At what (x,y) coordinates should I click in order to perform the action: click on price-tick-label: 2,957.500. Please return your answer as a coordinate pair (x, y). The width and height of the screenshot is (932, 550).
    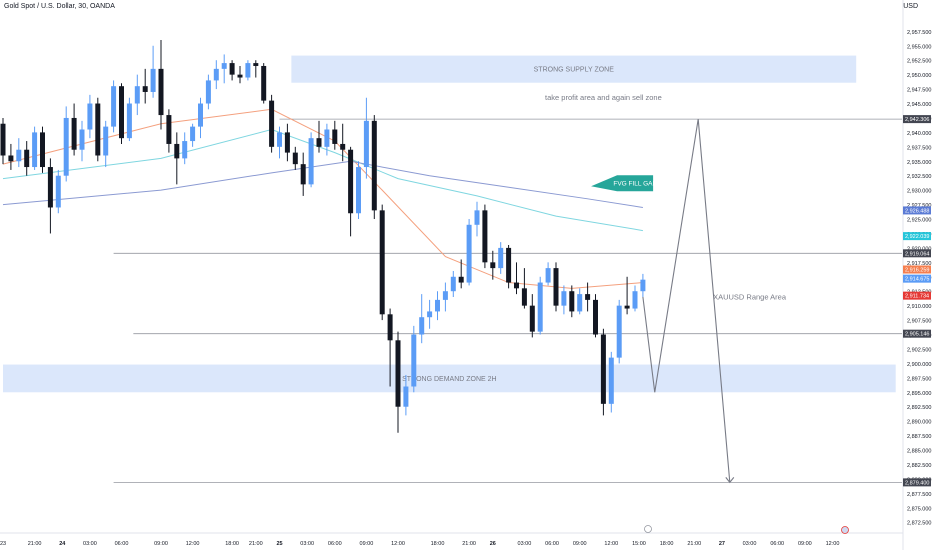
    Looking at the image, I should click on (919, 33).